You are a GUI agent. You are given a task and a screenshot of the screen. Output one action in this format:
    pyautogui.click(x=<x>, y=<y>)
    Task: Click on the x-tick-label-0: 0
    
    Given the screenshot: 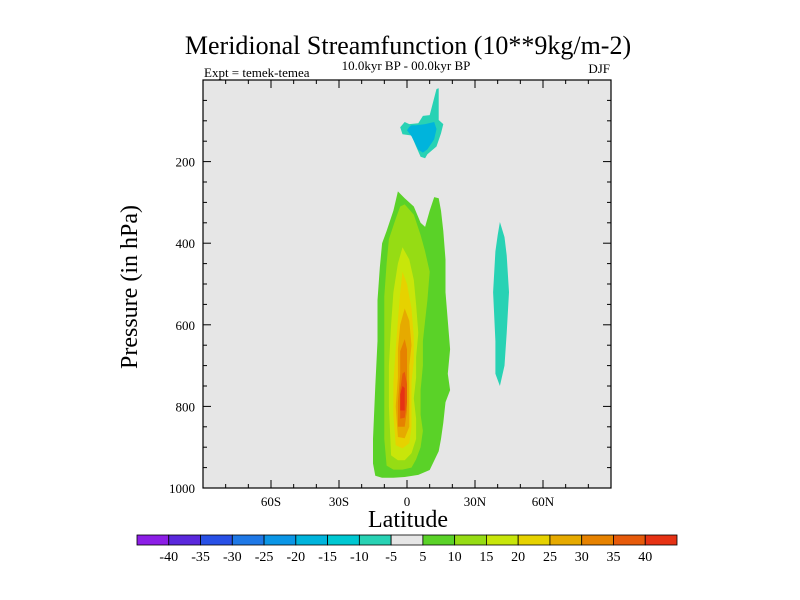 What is the action you would take?
    pyautogui.click(x=407, y=501)
    